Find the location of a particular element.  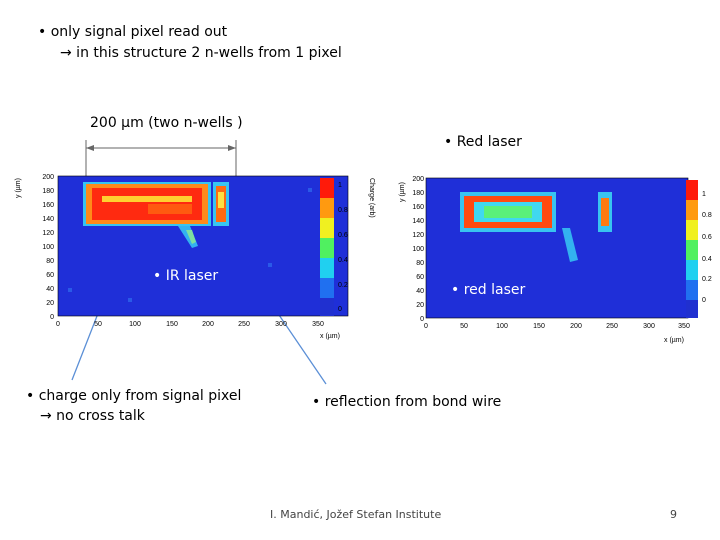

right-ytick-180: 180 is located at coordinates (418, 193).